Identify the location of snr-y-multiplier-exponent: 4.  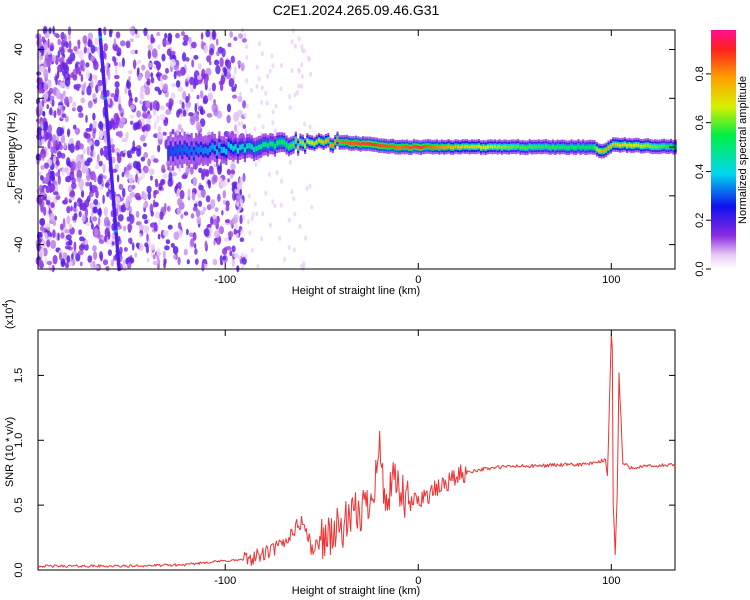
(5, 305).